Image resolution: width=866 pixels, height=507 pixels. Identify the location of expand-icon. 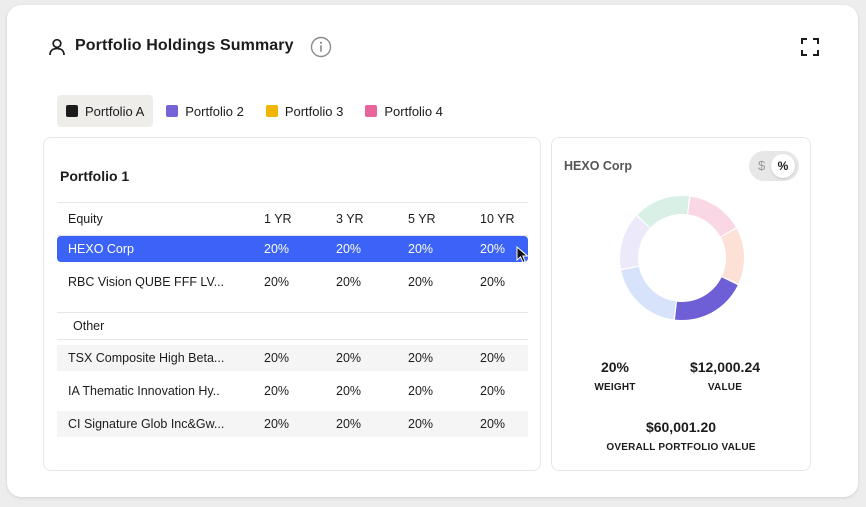
(810, 47).